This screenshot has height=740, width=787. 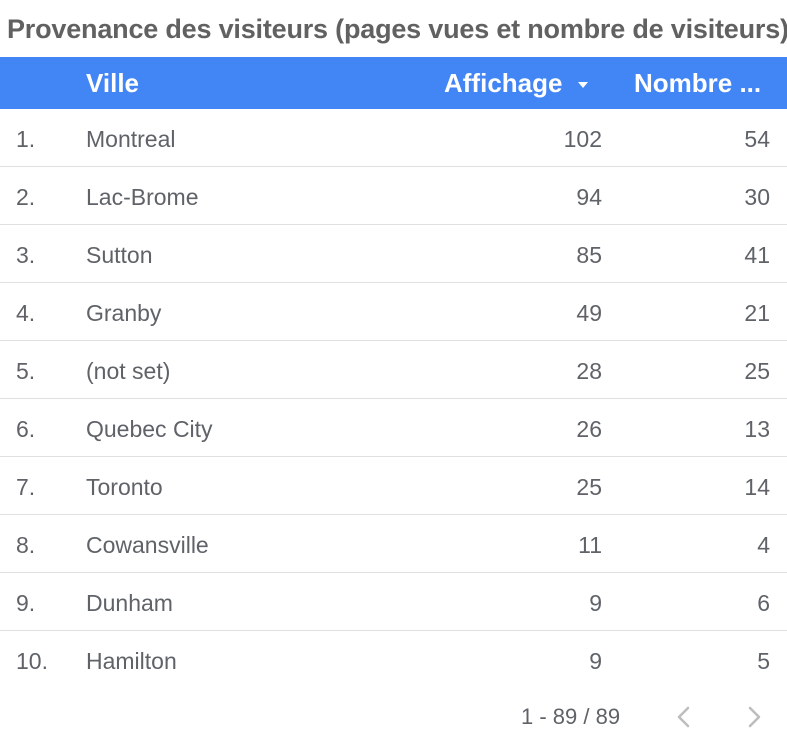 I want to click on city-cell: (not set), so click(x=128, y=371).